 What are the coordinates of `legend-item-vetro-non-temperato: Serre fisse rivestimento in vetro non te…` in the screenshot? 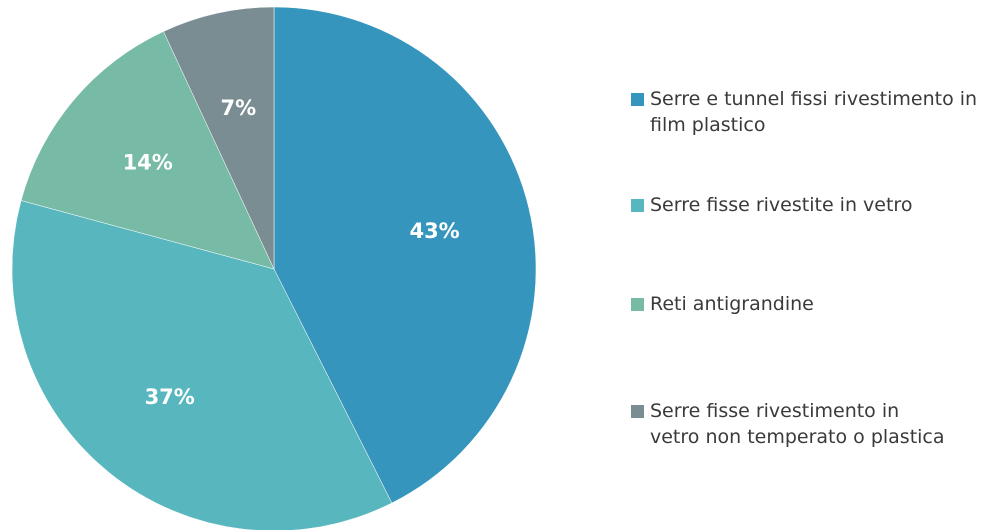 It's located at (790, 424).